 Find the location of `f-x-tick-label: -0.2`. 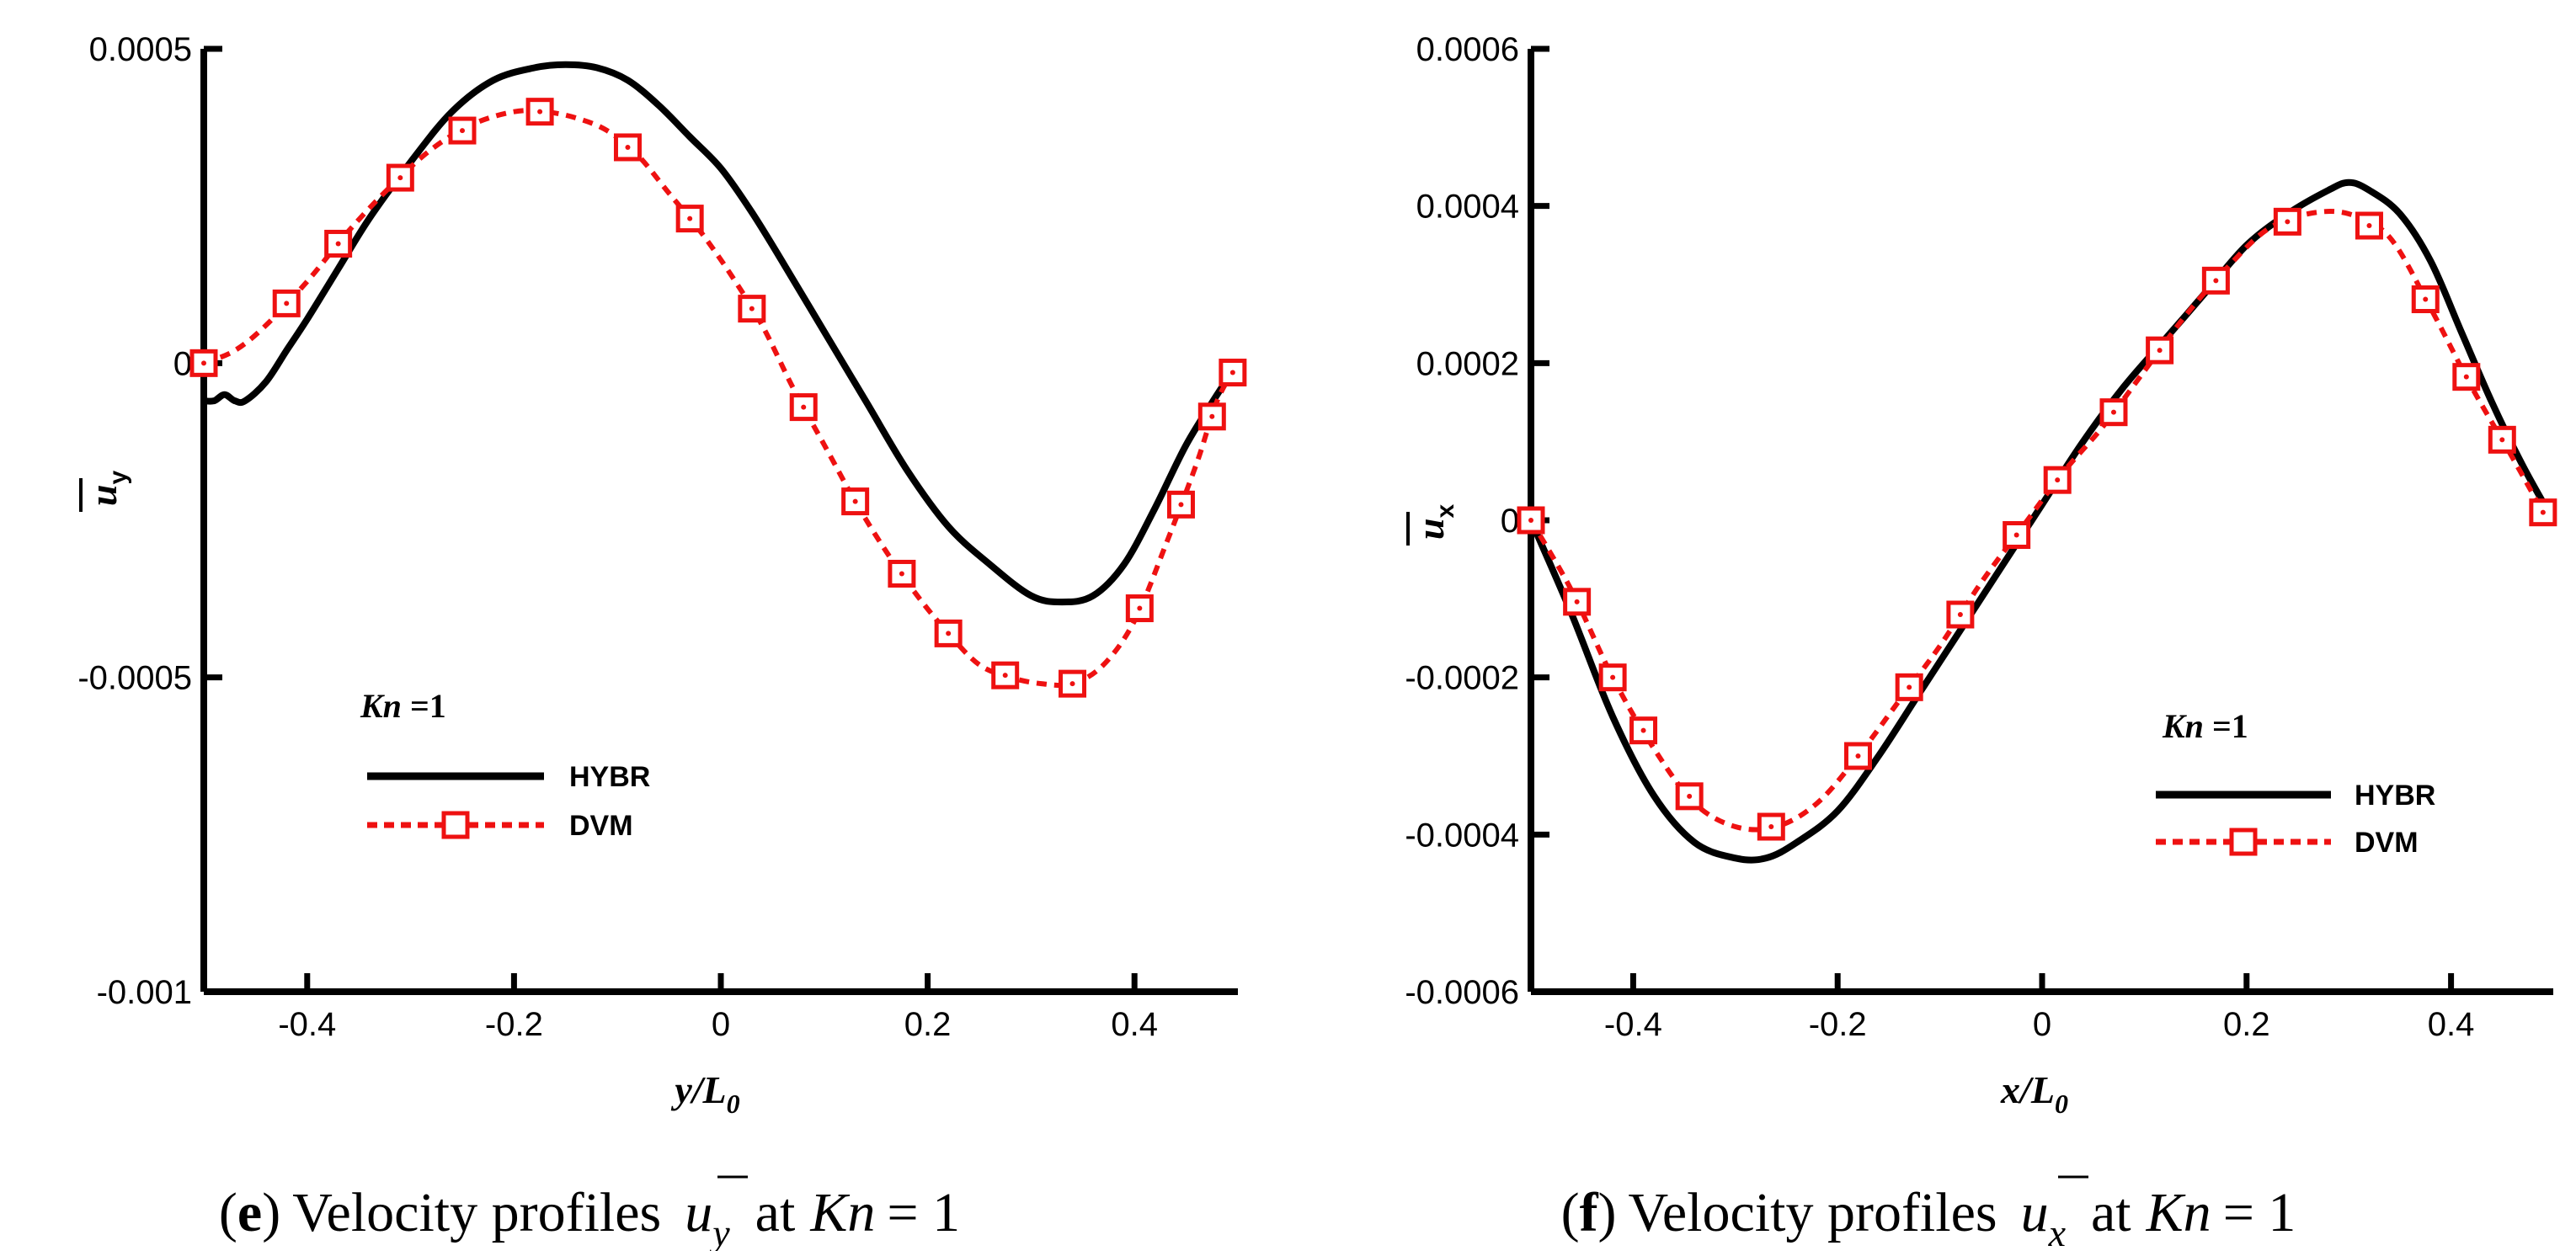

f-x-tick-label: -0.2 is located at coordinates (1838, 1024).